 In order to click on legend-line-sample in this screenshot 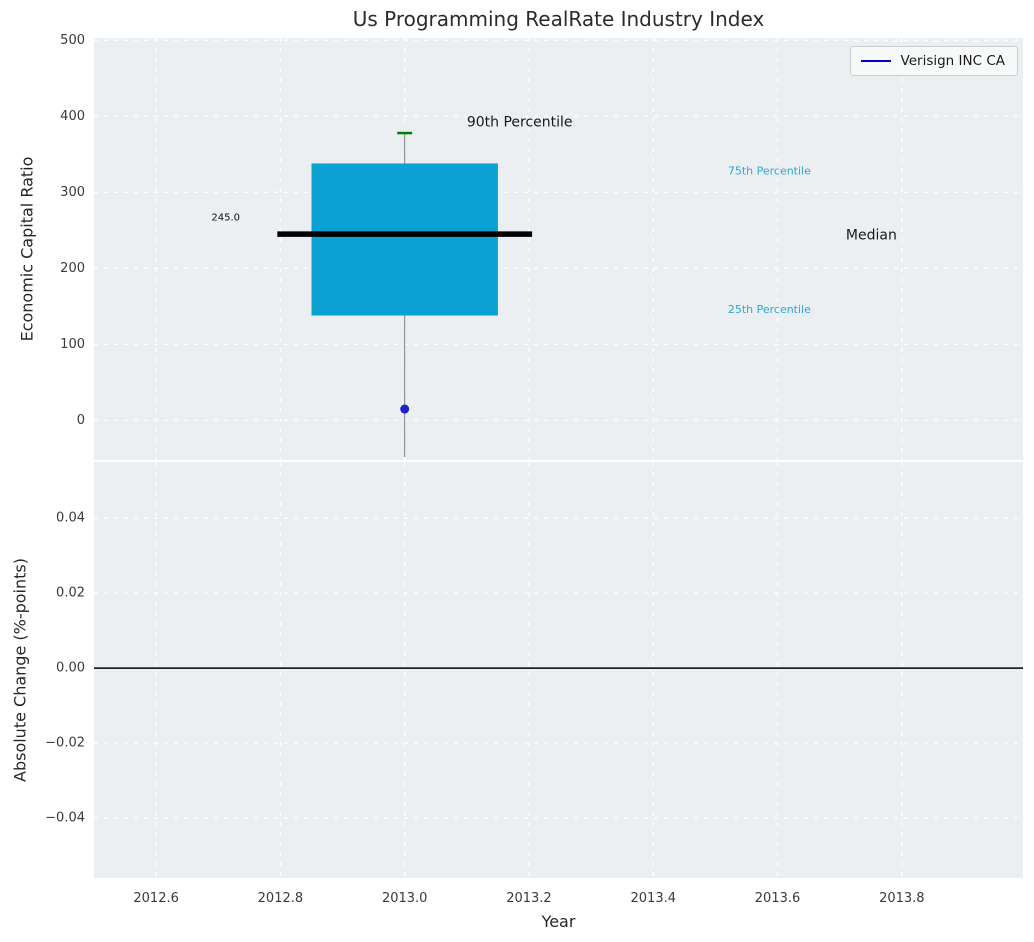, I will do `click(875, 61)`.